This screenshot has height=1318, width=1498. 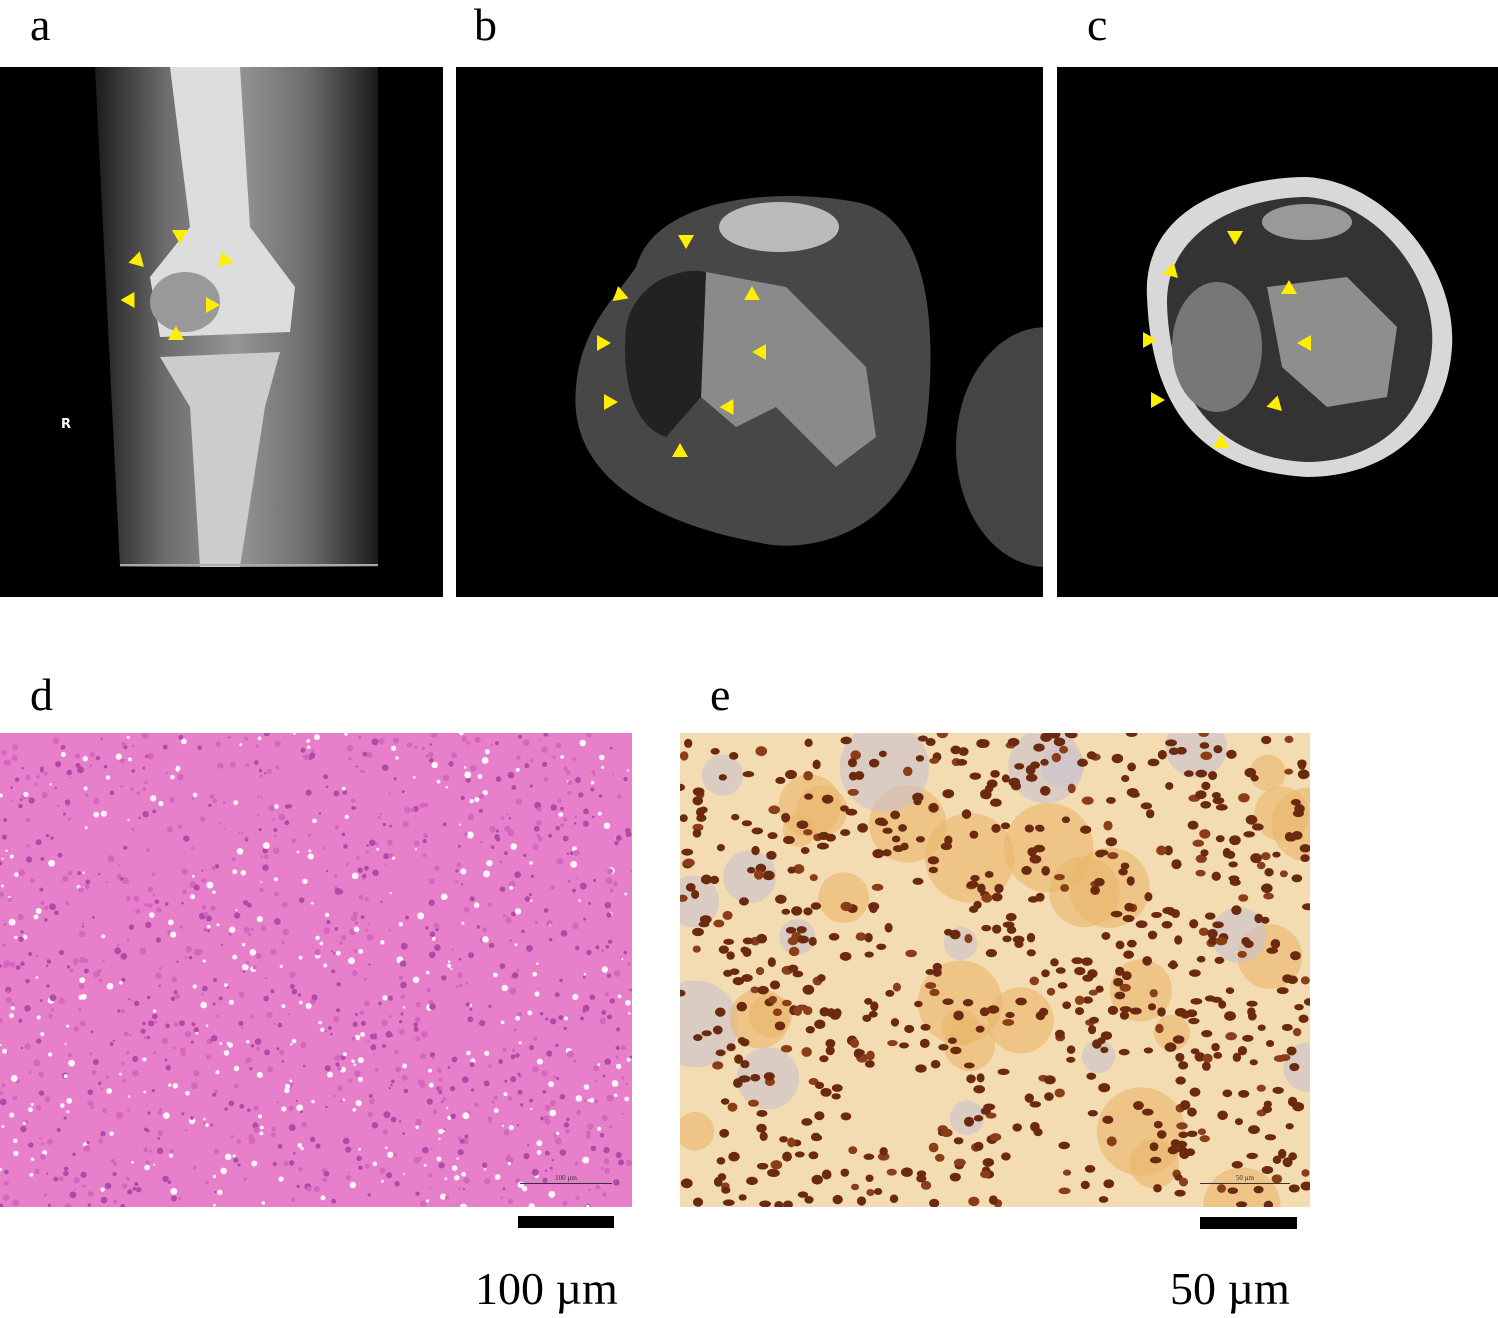 What do you see at coordinates (759, 352) in the screenshot?
I see `arrowhead-icon` at bounding box center [759, 352].